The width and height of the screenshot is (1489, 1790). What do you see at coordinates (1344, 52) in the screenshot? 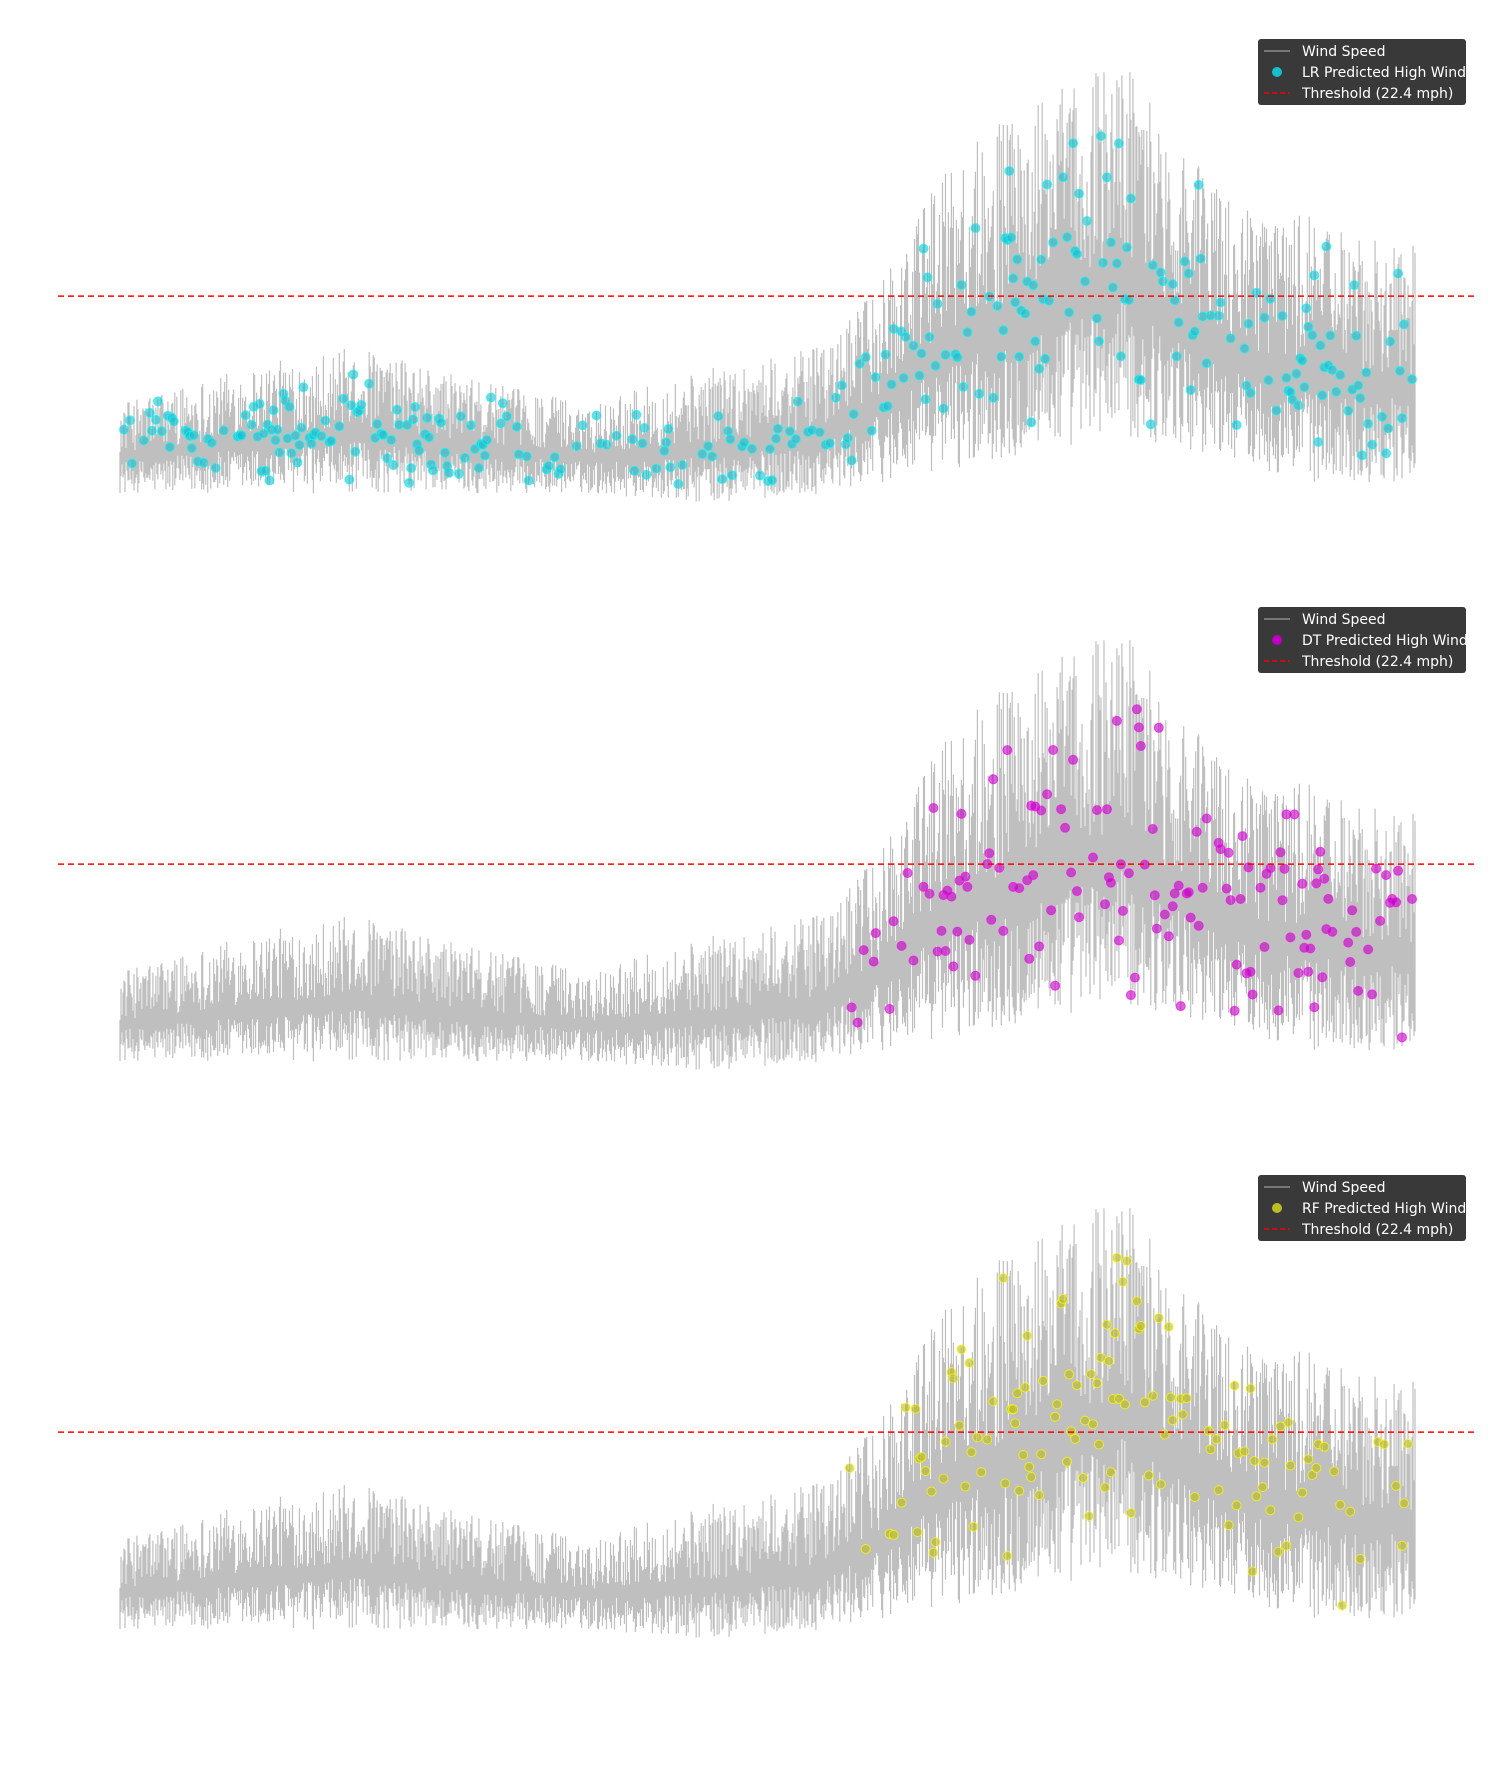
I see `legend-label: Wind Speed` at bounding box center [1344, 52].